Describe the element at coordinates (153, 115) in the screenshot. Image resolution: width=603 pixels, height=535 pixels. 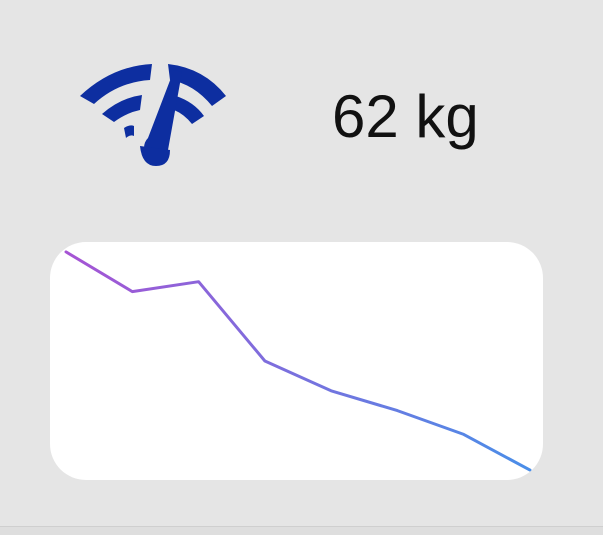
I see `scale-gauge-icon` at that location.